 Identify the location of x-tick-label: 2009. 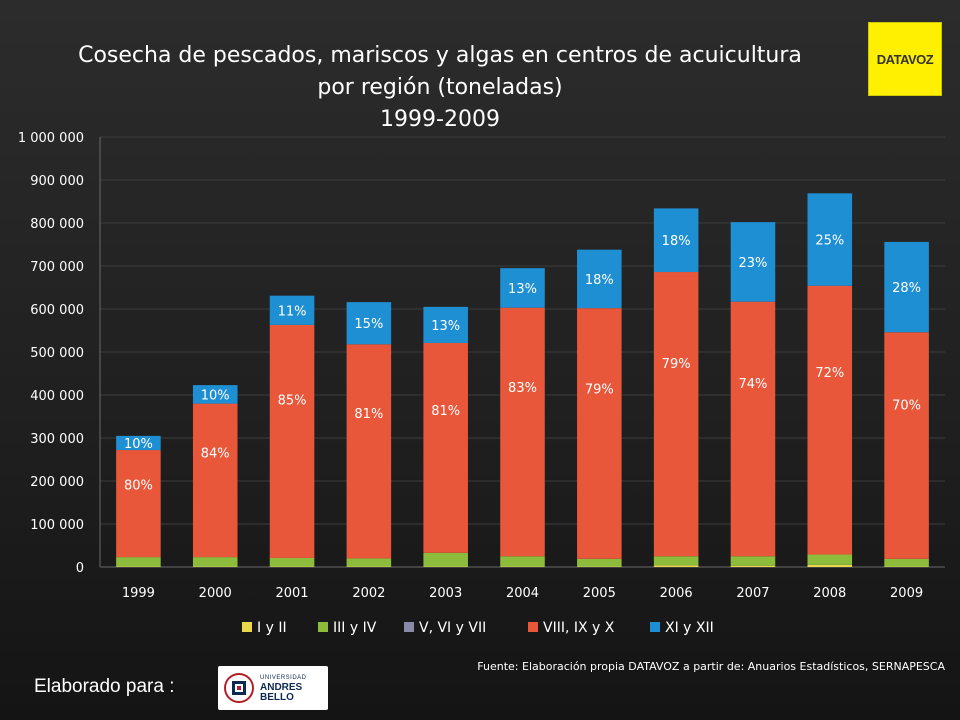
(906, 593).